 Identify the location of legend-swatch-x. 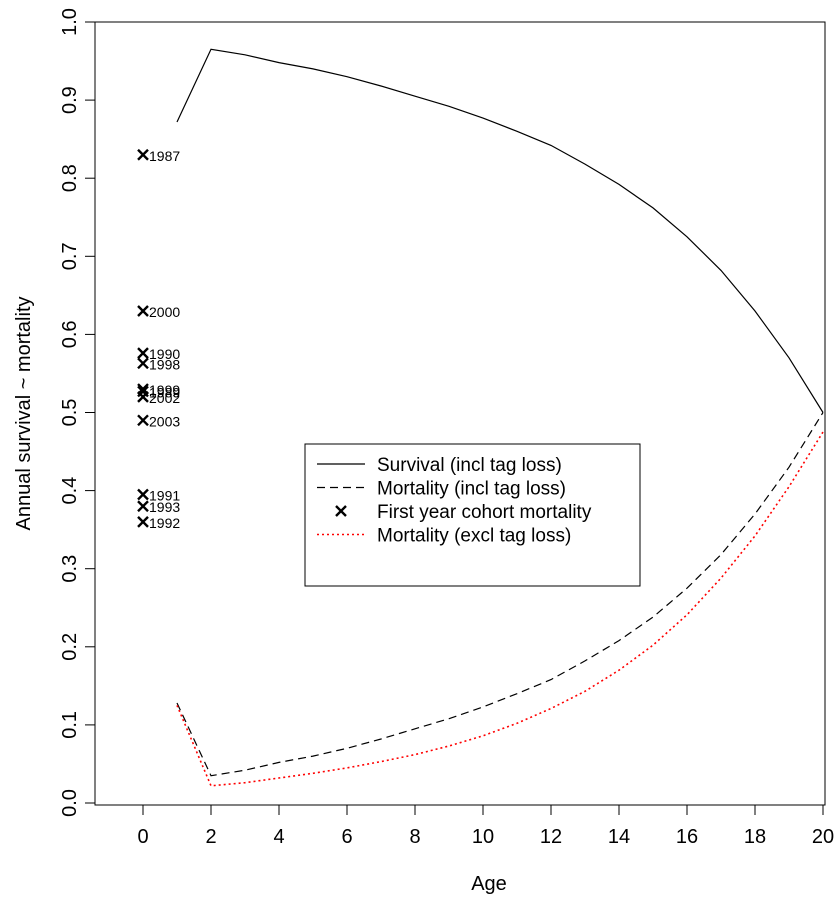
(341, 511).